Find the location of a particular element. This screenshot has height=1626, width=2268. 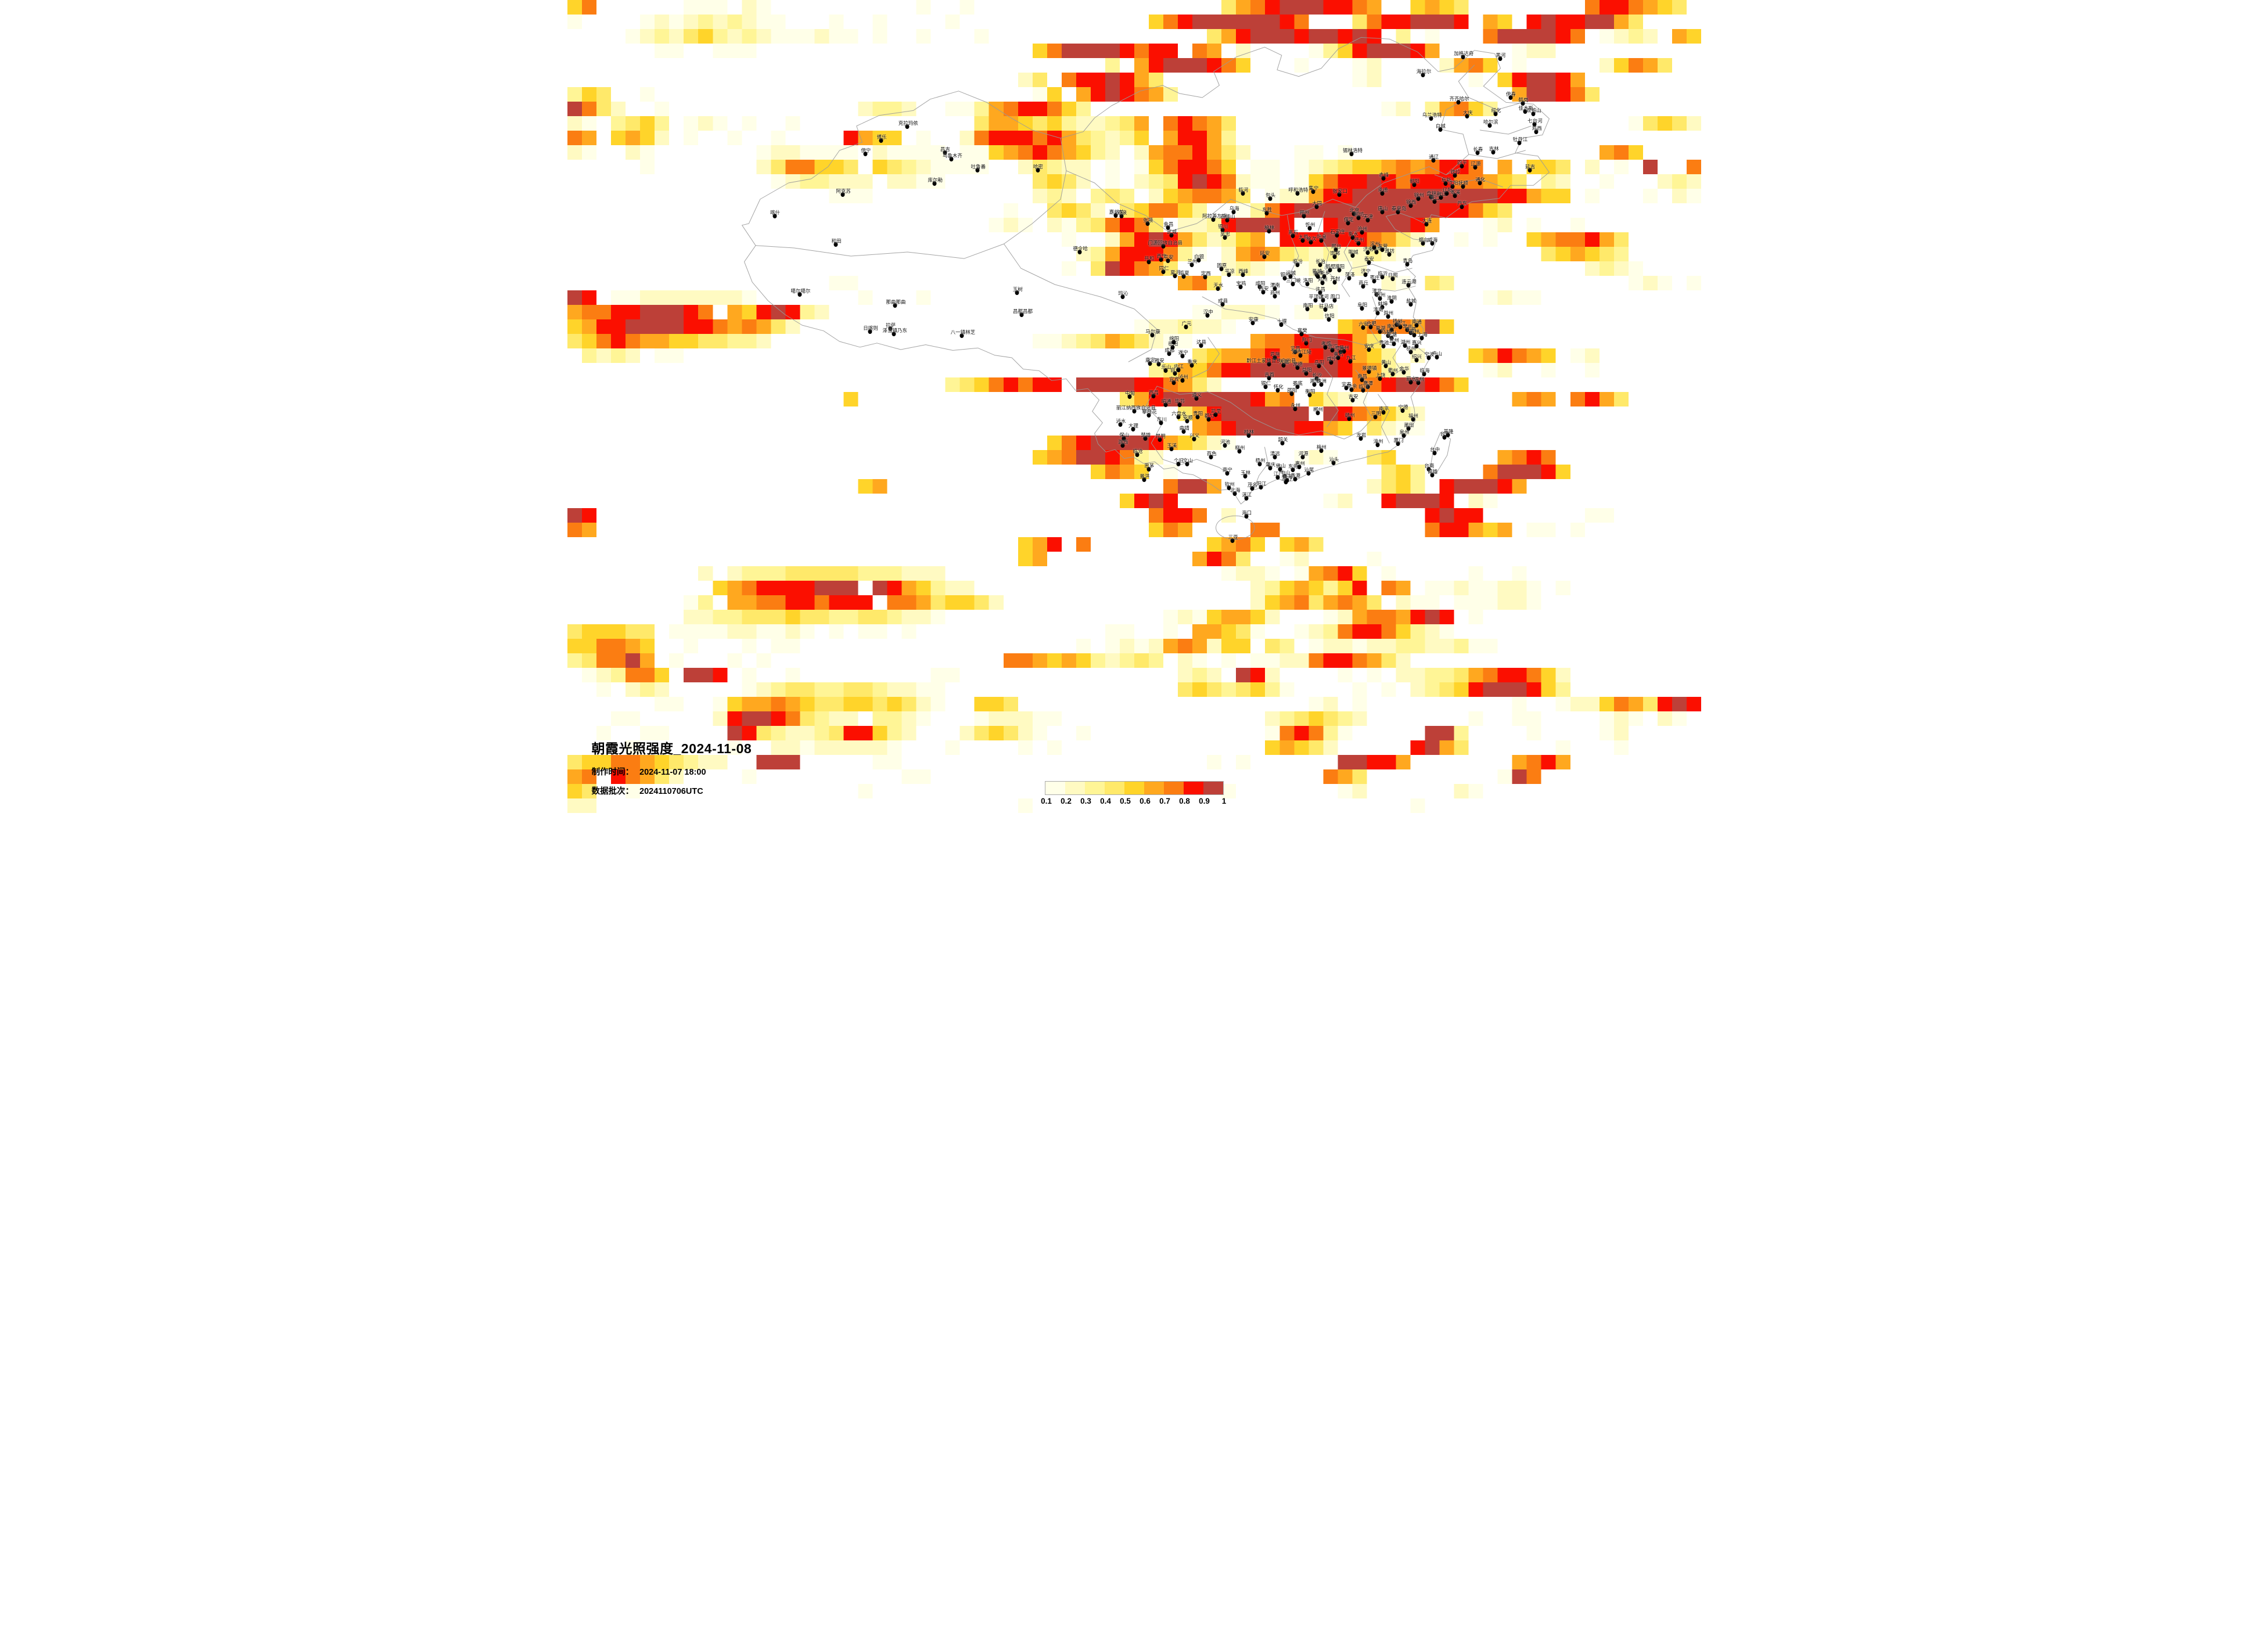

city-label: 漳州 is located at coordinates (1378, 441).